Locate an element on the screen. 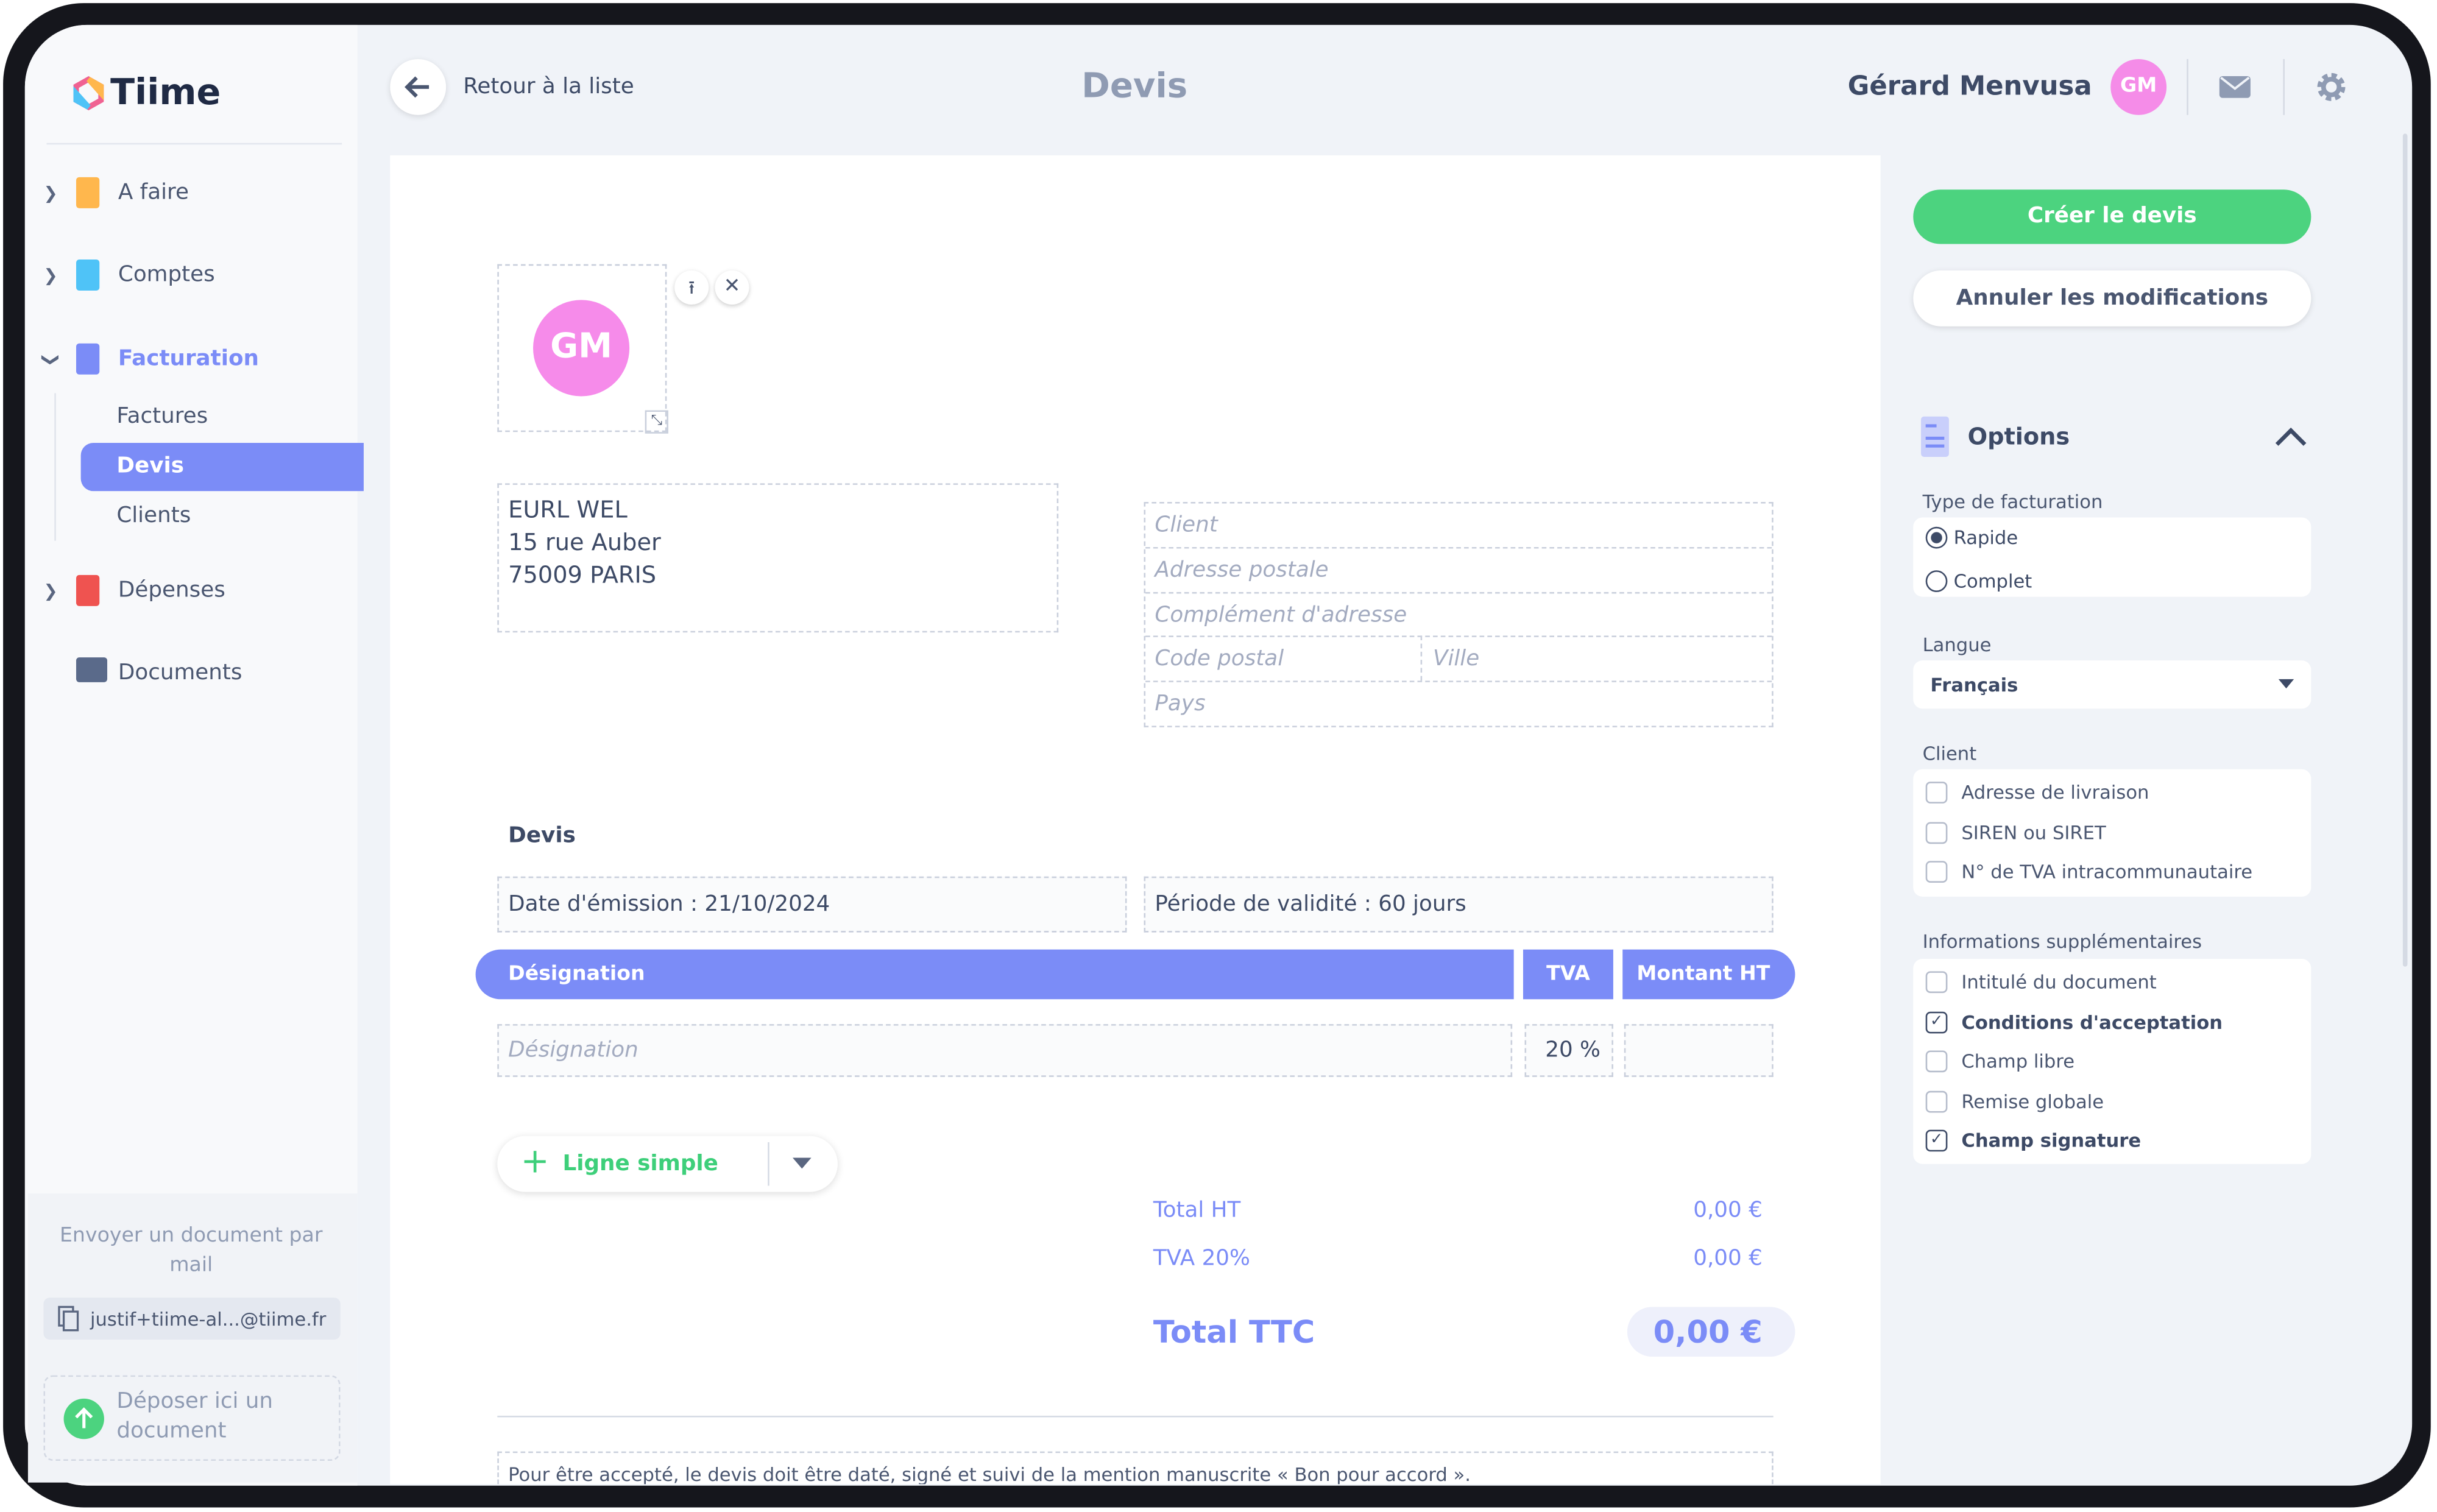 The height and width of the screenshot is (1512, 2437). validity-field is located at coordinates (1459, 904).